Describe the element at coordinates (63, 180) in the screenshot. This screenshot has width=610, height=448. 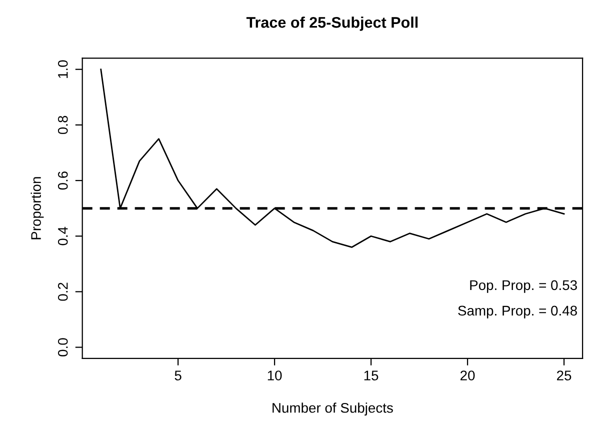
I see `y-tick-label: 0.6` at that location.